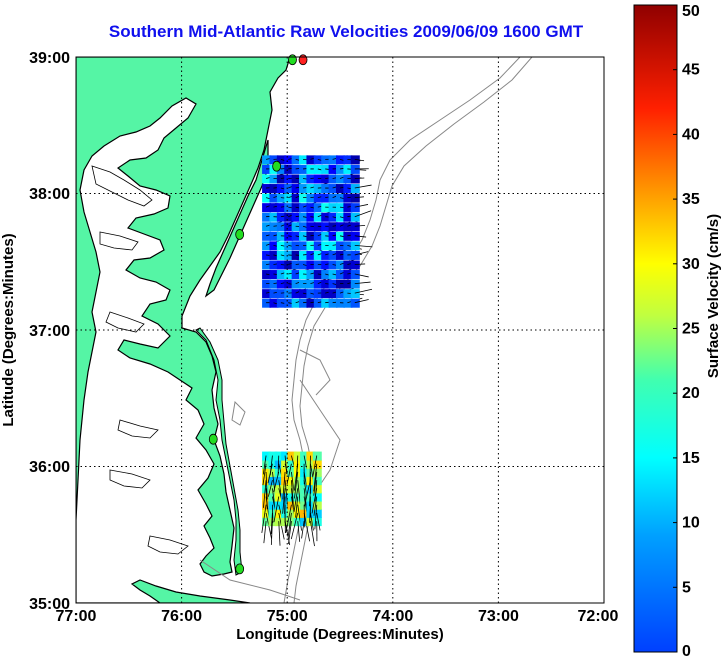 The image size is (724, 659). I want to click on peninsula, so click(236, 218).